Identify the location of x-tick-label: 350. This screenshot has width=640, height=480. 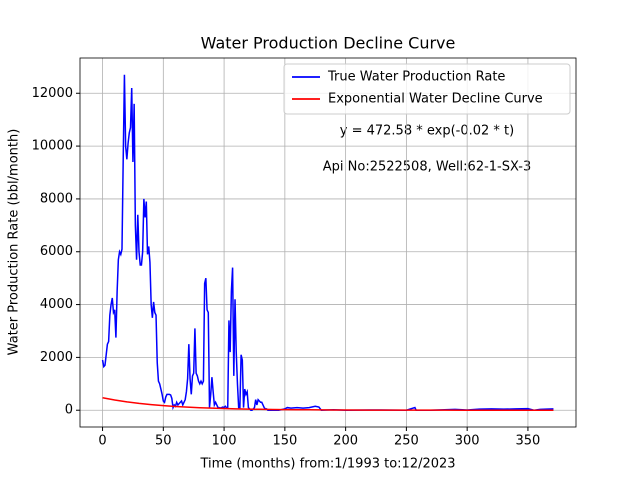
(528, 441).